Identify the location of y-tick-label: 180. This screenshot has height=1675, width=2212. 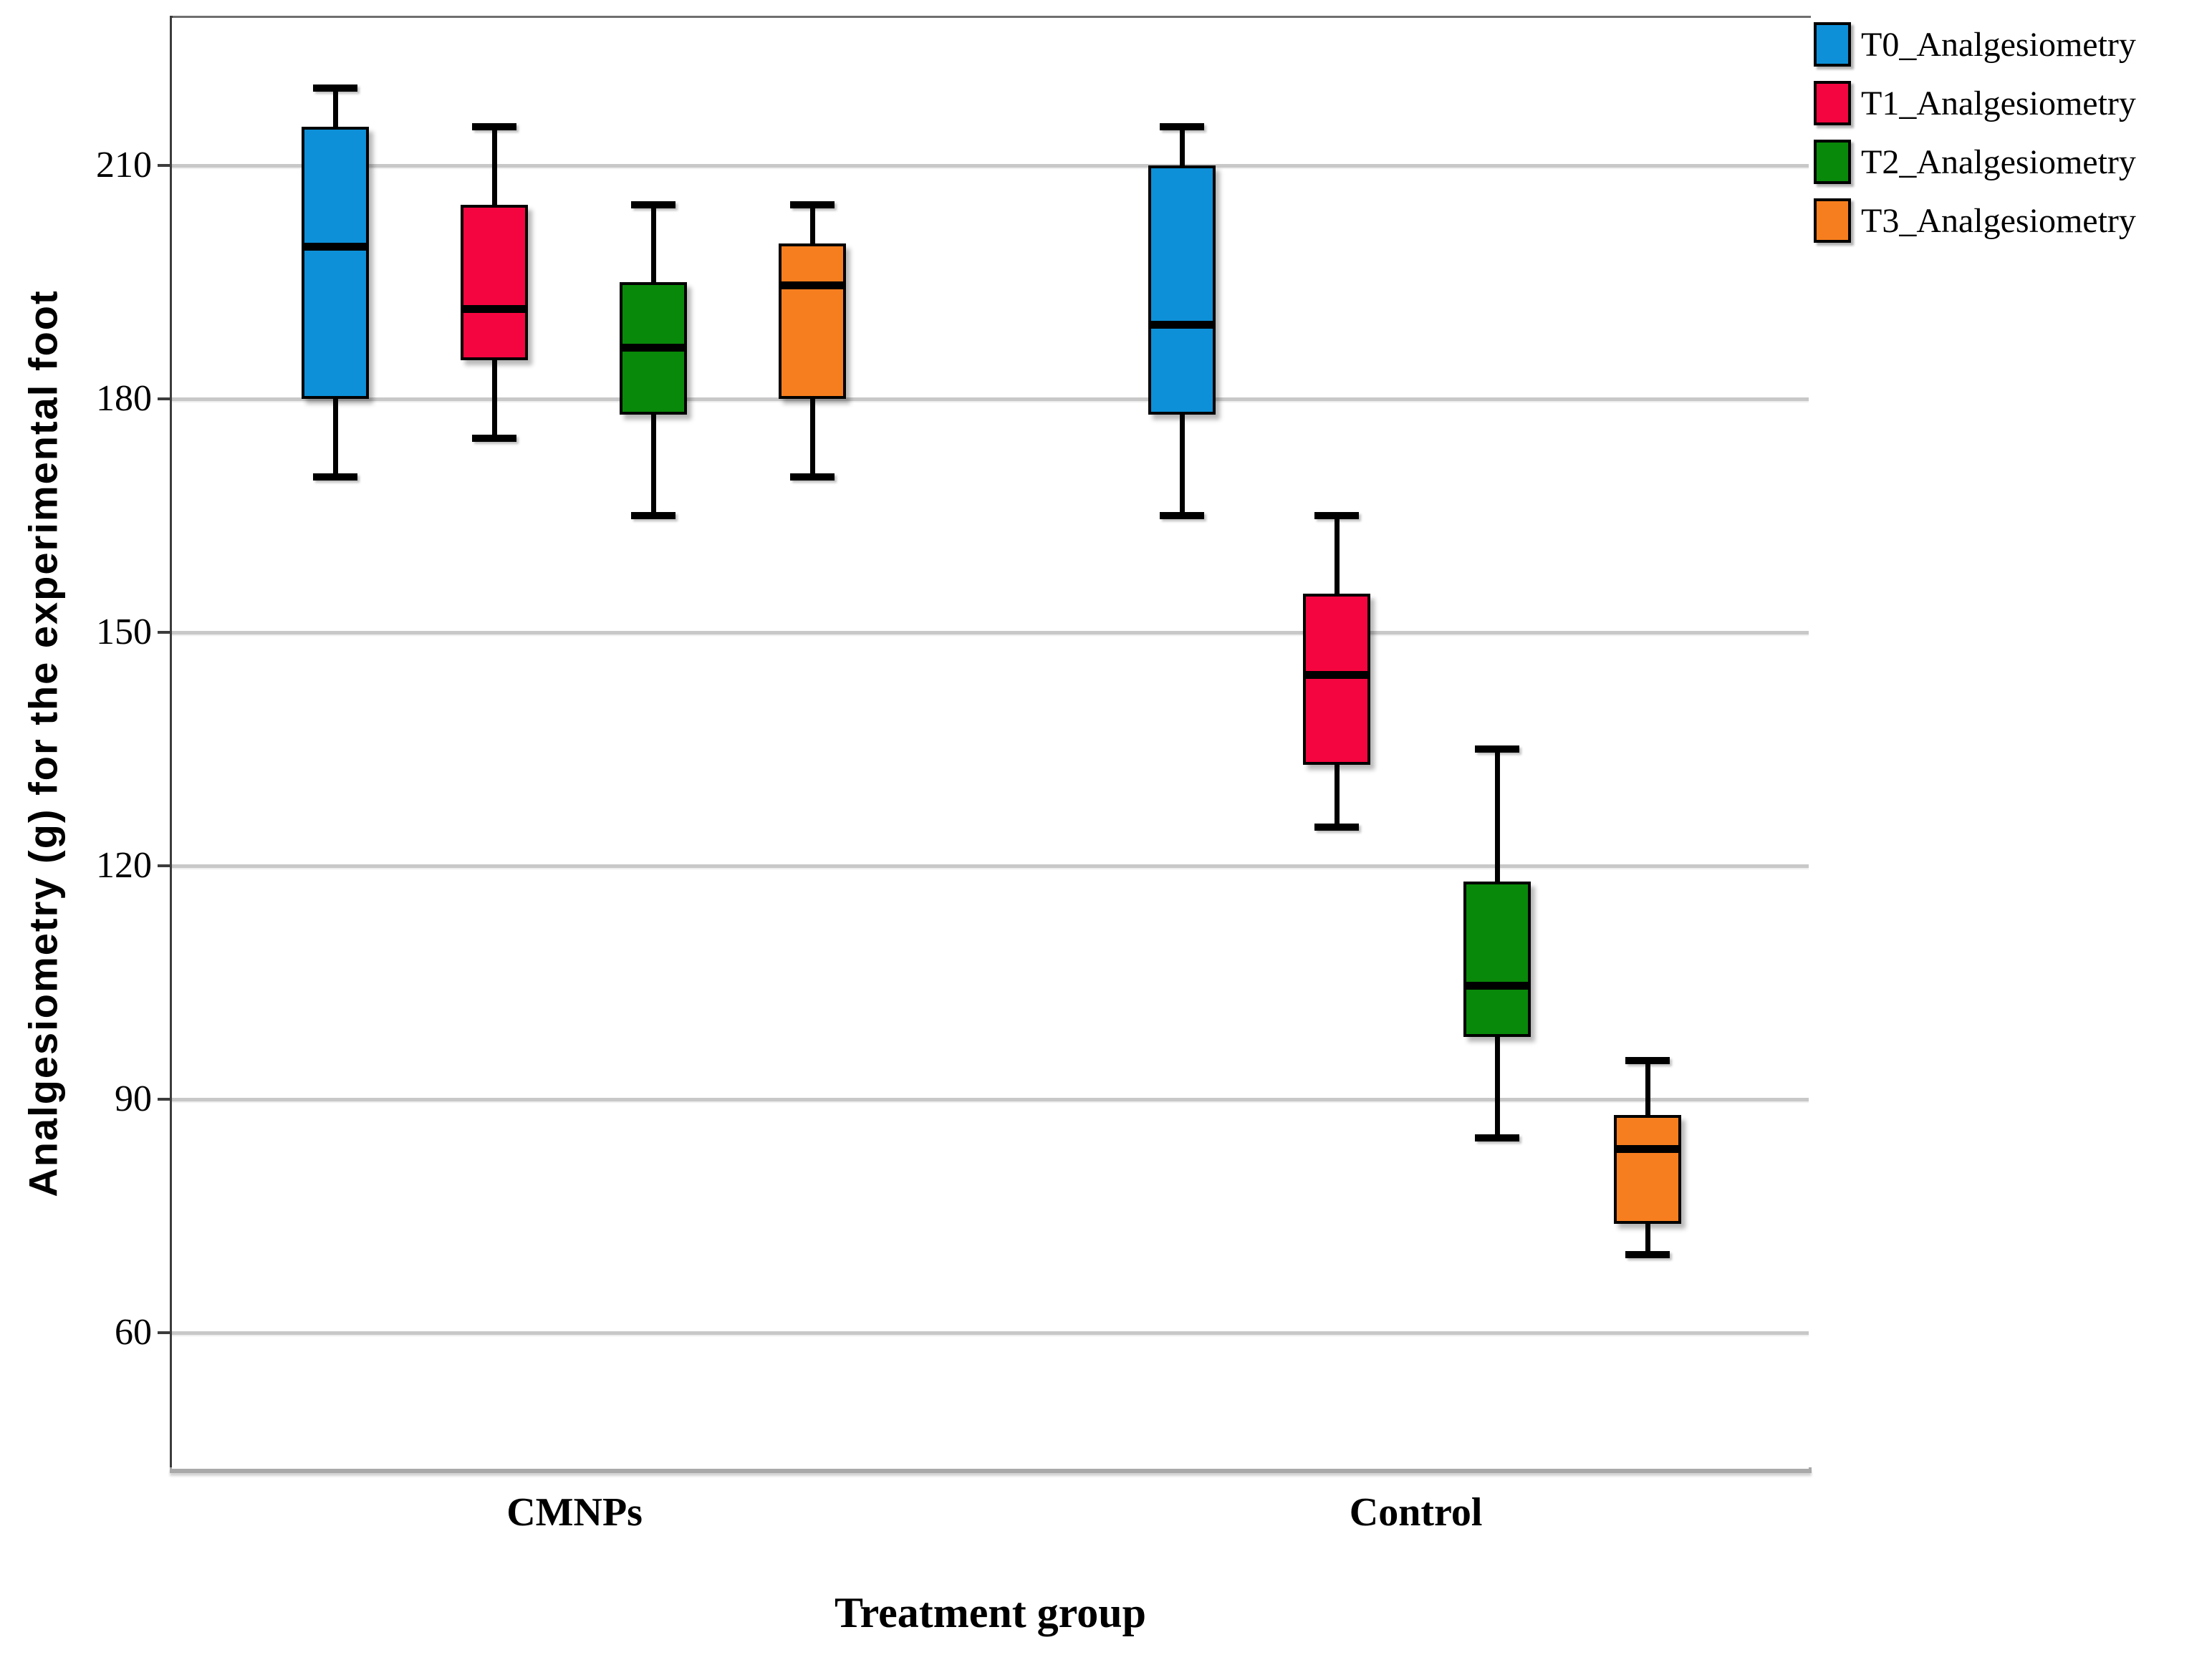
(124, 399).